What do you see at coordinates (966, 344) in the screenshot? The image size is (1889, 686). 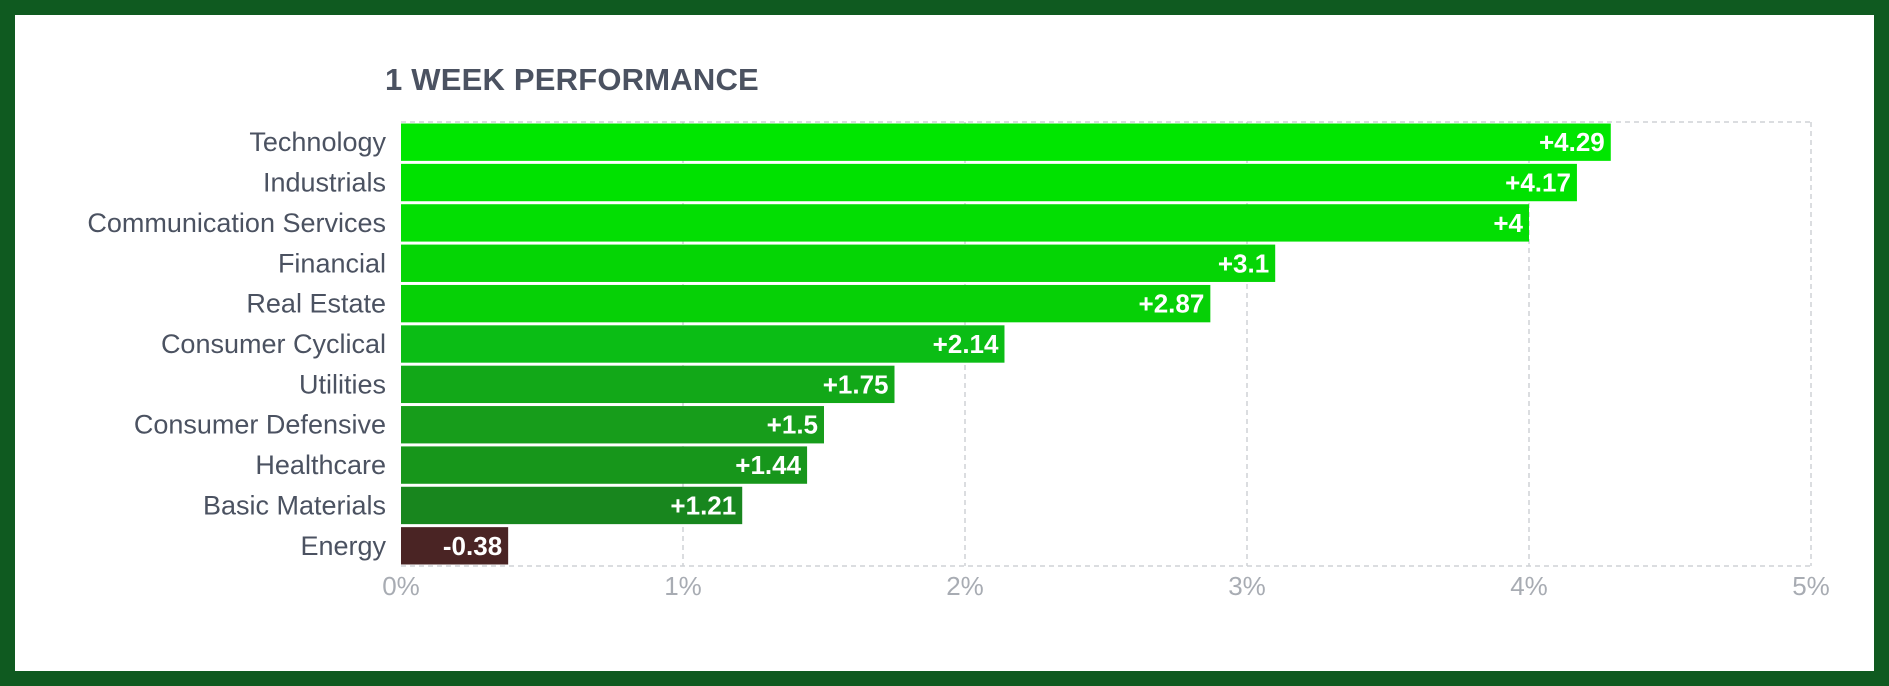 I see `value-label: +2.14` at bounding box center [966, 344].